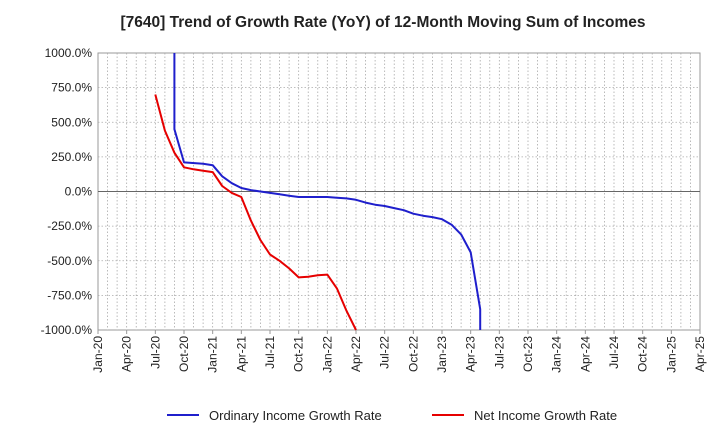 The height and width of the screenshot is (440, 720). What do you see at coordinates (98, 354) in the screenshot?
I see `x-tick-label: Jan-20` at bounding box center [98, 354].